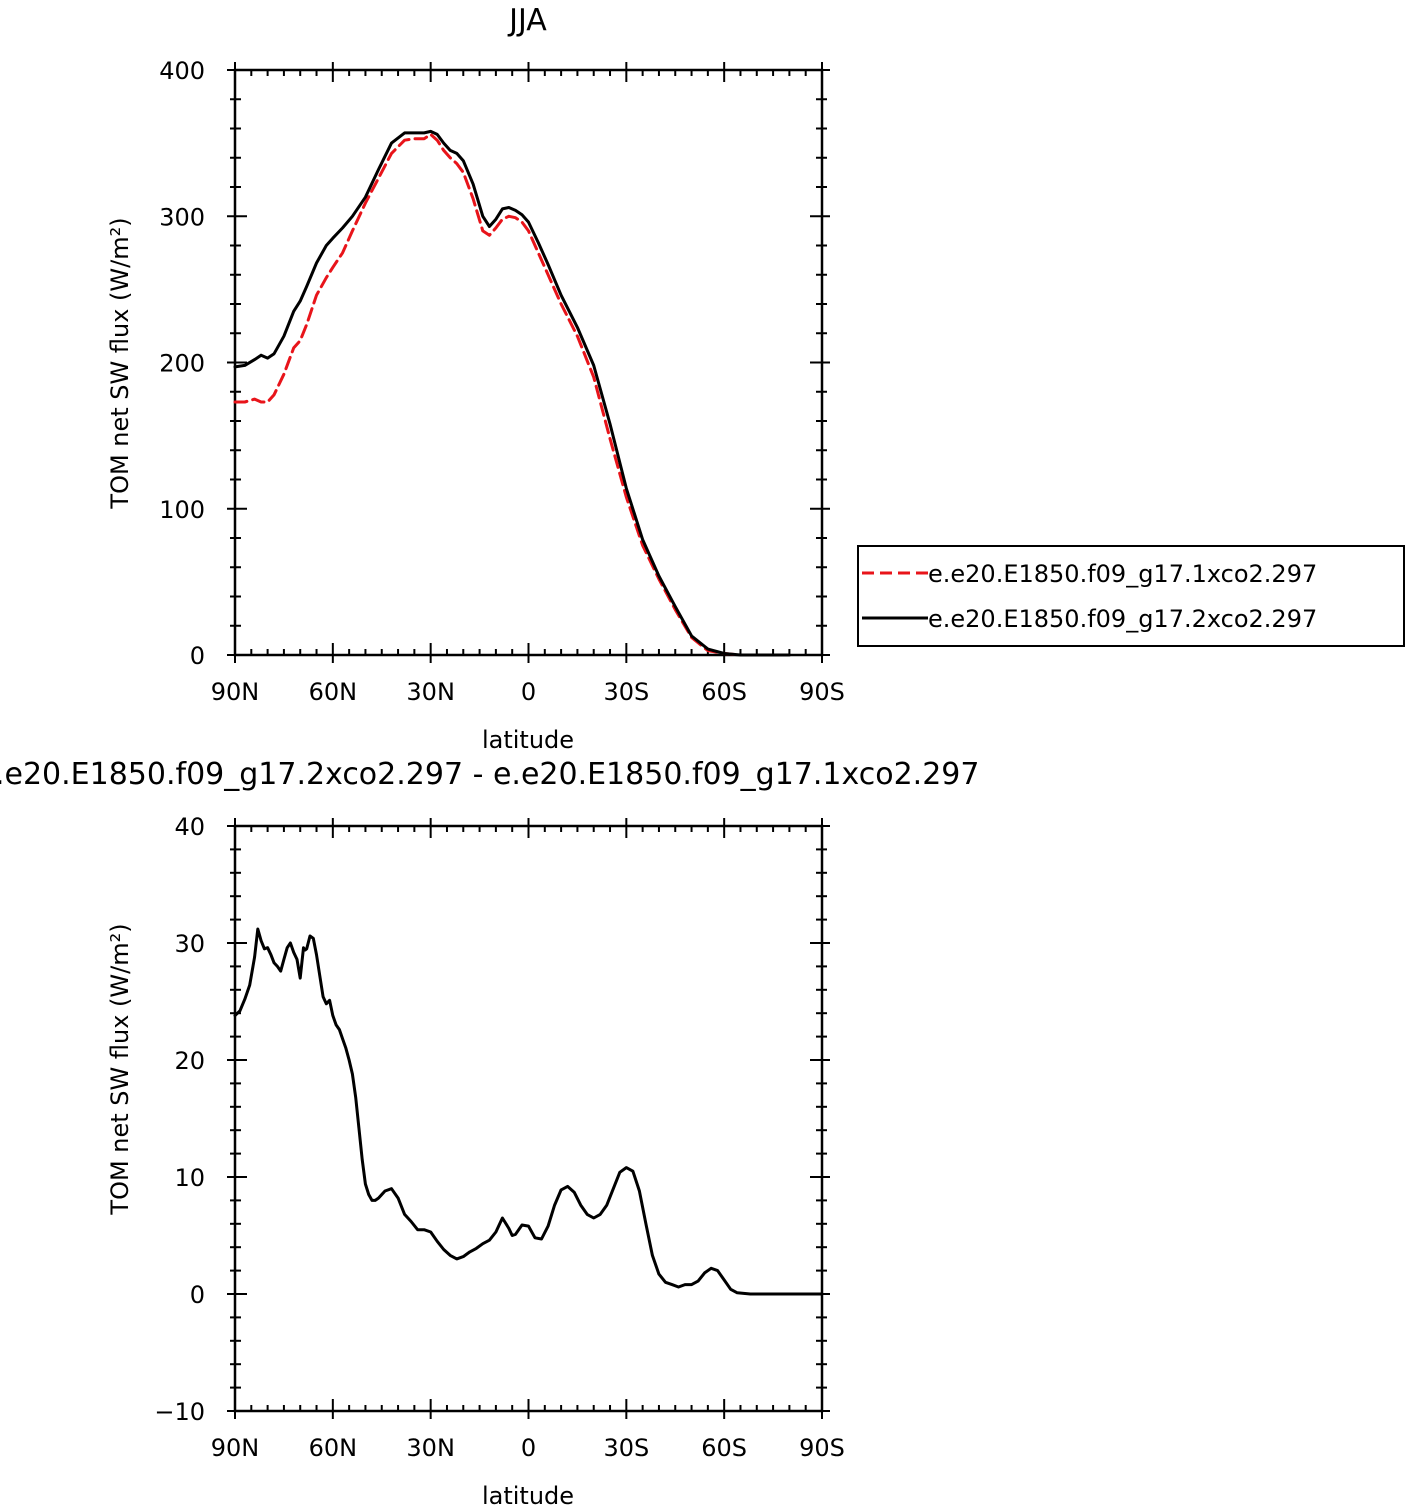  Describe the element at coordinates (120, 1069) in the screenshot. I see `bottom-y-axis-label: TOM net SW flux (W/m²)` at that location.